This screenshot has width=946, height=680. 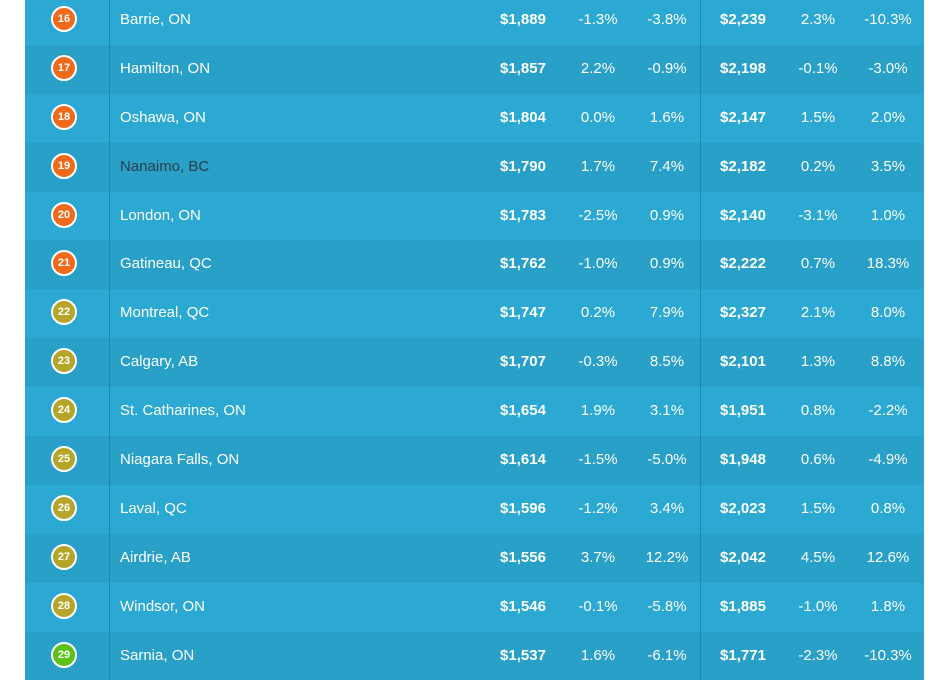 What do you see at coordinates (667, 215) in the screenshot?
I see `one-bed-yearly-change: 0.9%` at bounding box center [667, 215].